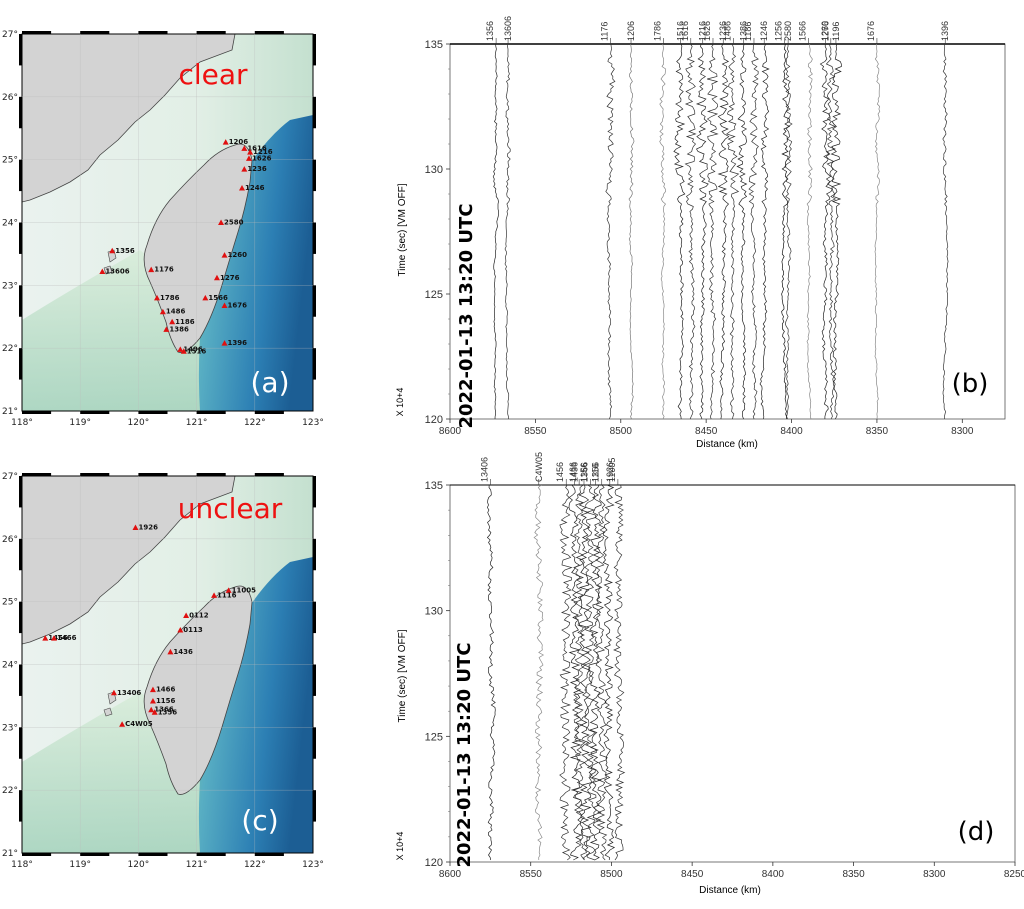  I want to click on station-label: 13406, so click(129, 693).